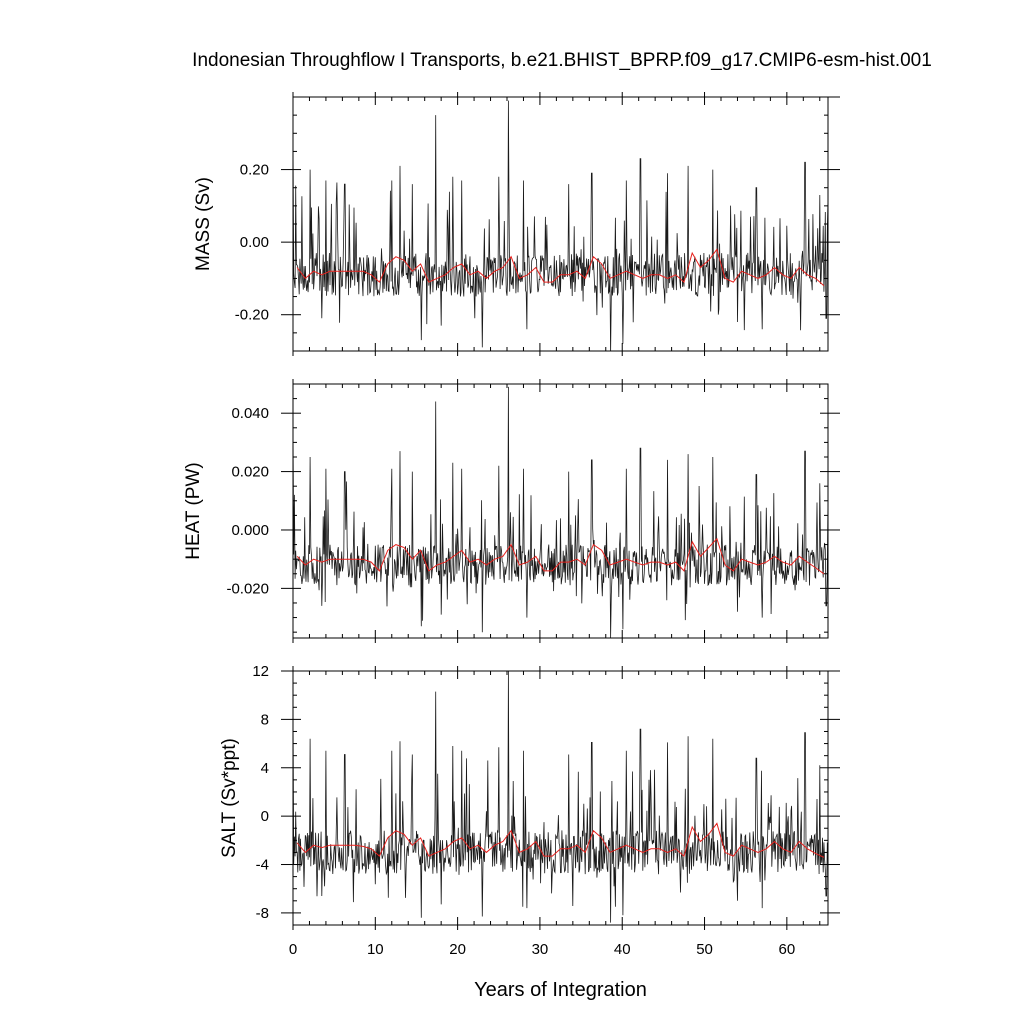 Image resolution: width=1024 pixels, height=1024 pixels. Describe the element at coordinates (262, 865) in the screenshot. I see `y-tick-label: -4` at that location.